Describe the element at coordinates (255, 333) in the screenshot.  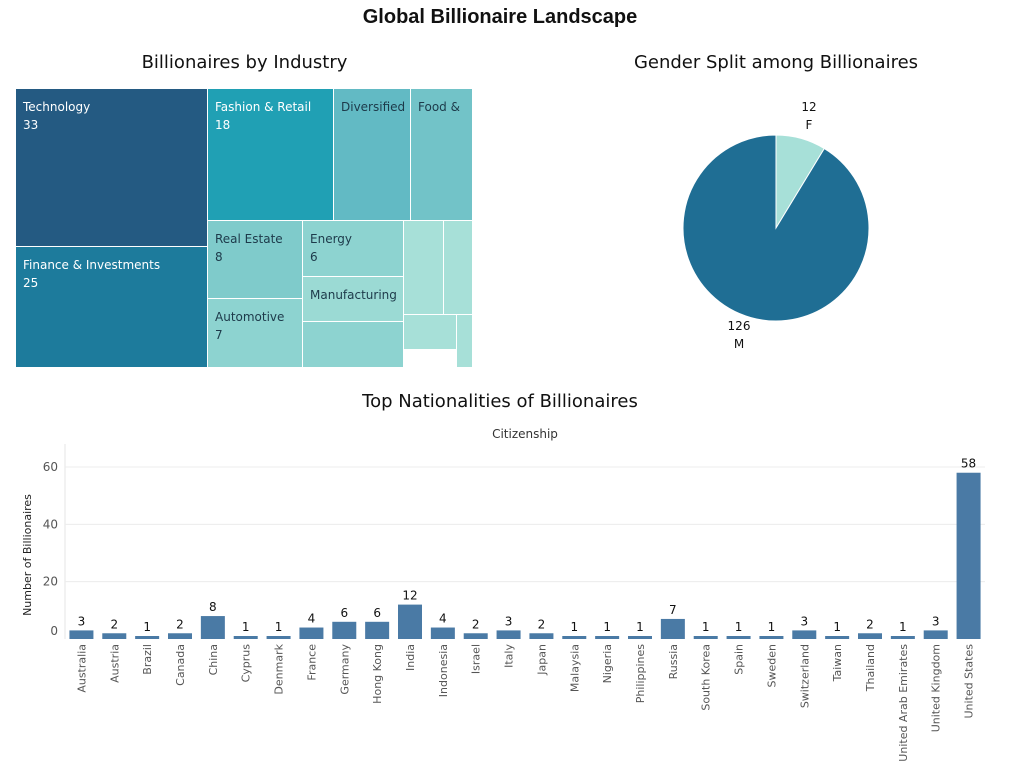
I see `treemap-tile: Automotive 7` at that location.